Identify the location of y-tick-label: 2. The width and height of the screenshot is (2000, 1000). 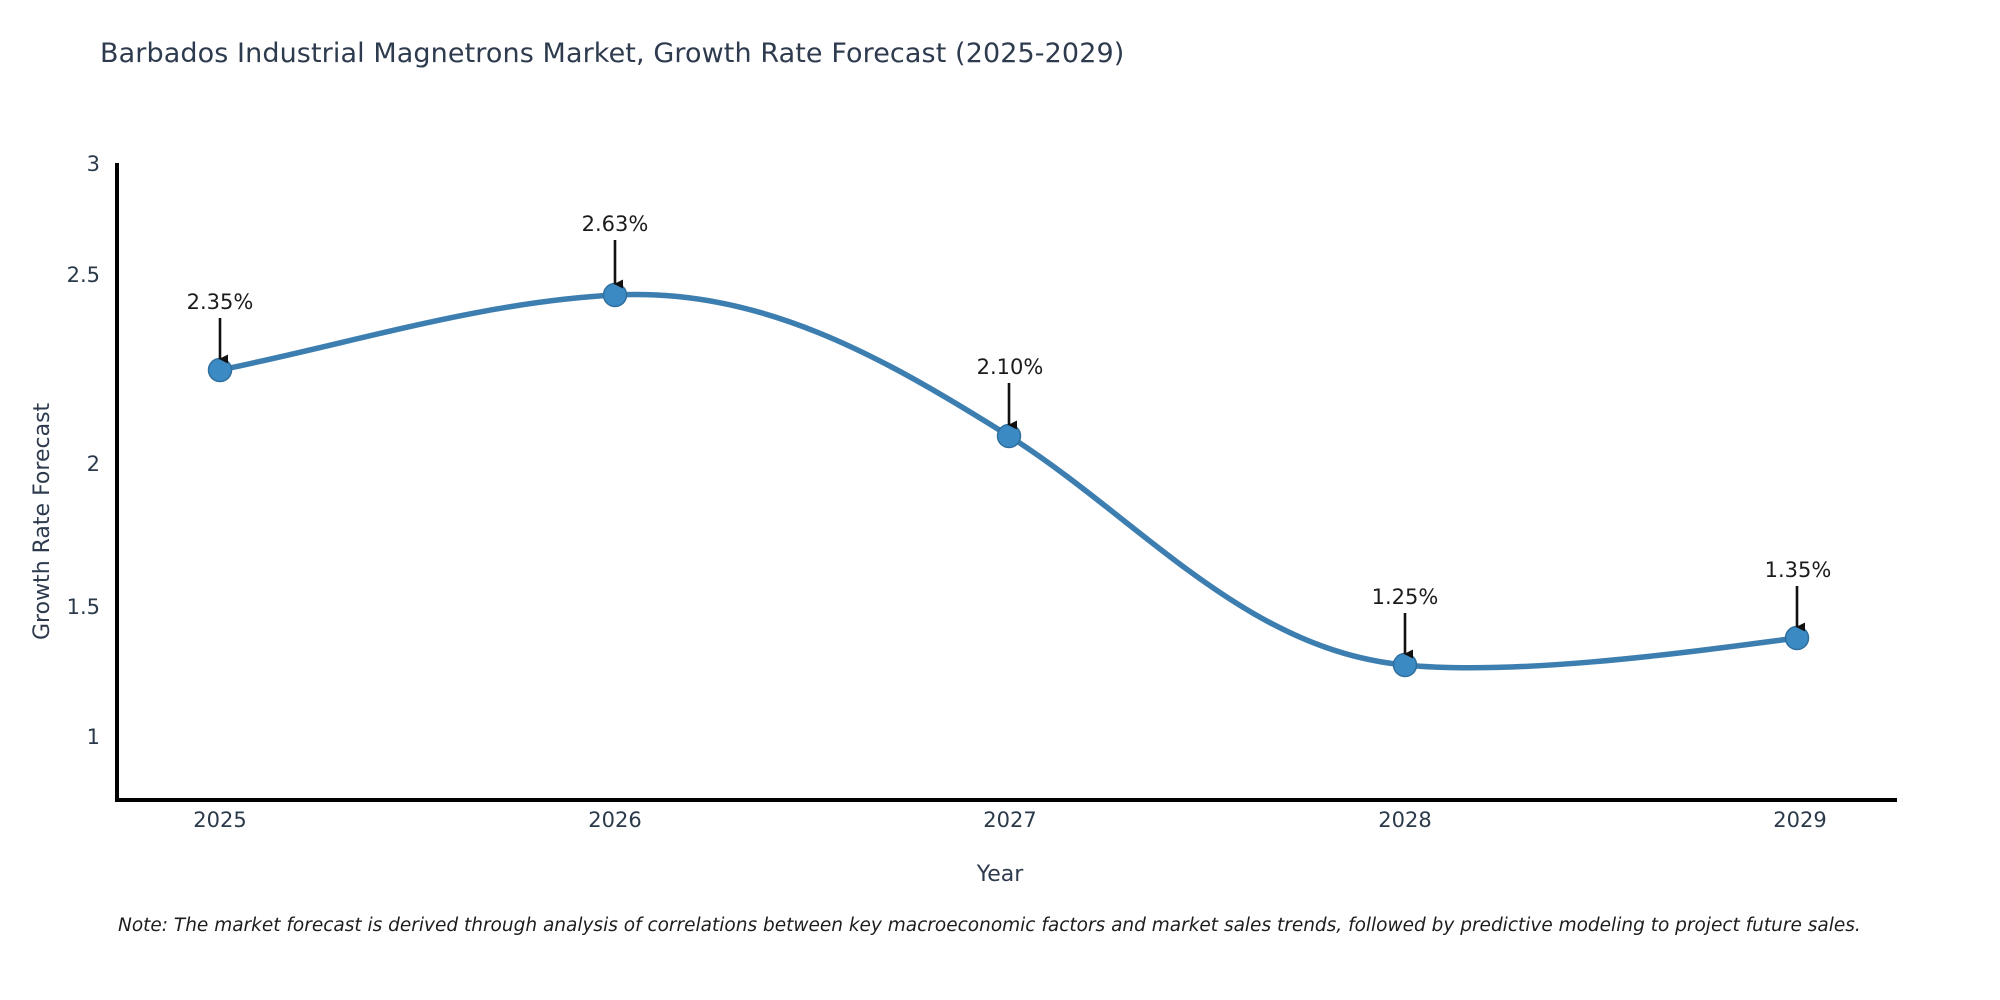
(93, 464).